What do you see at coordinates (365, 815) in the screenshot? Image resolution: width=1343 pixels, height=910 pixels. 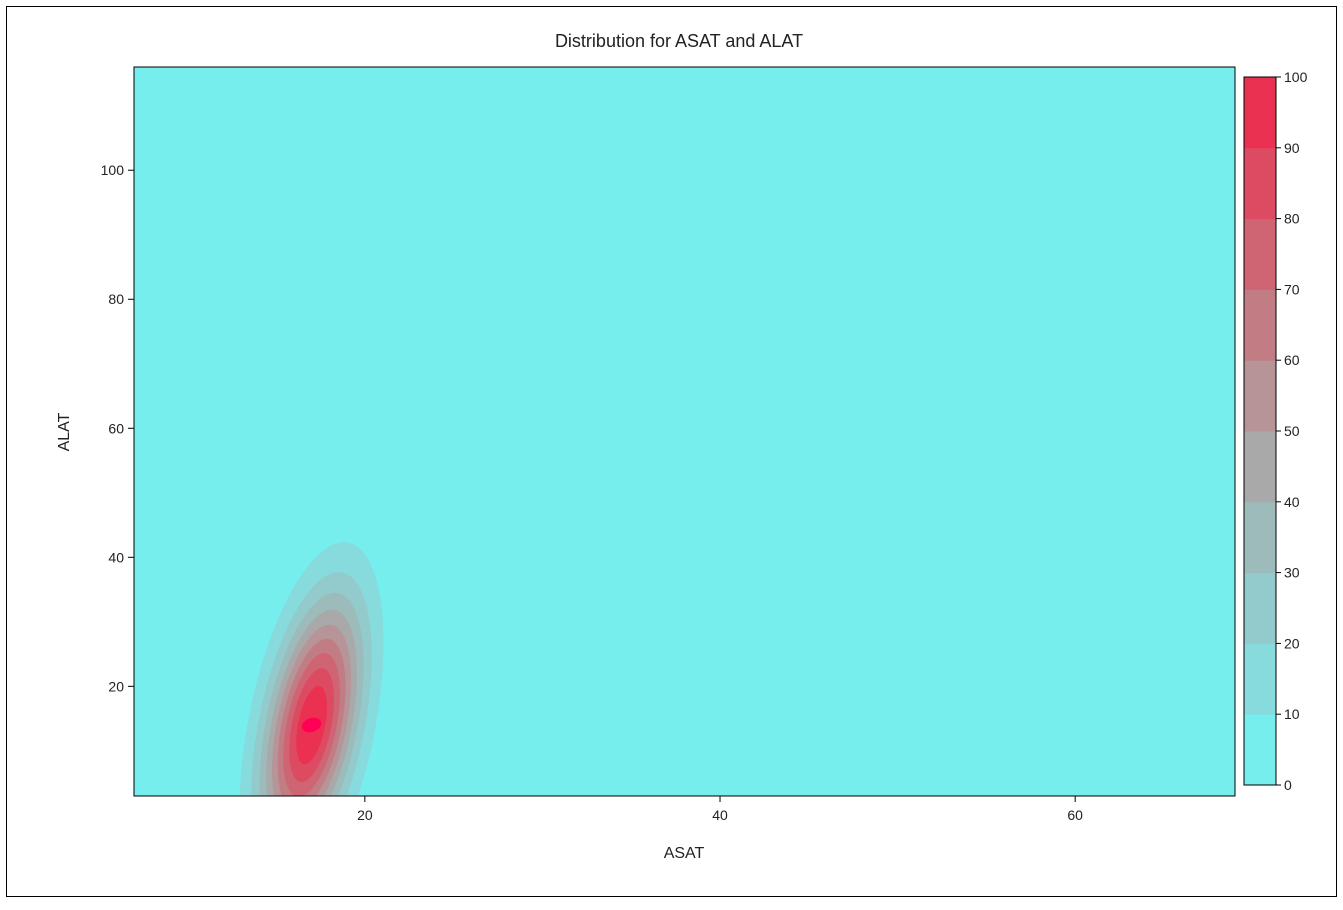 I see `x-tick-label: 20` at bounding box center [365, 815].